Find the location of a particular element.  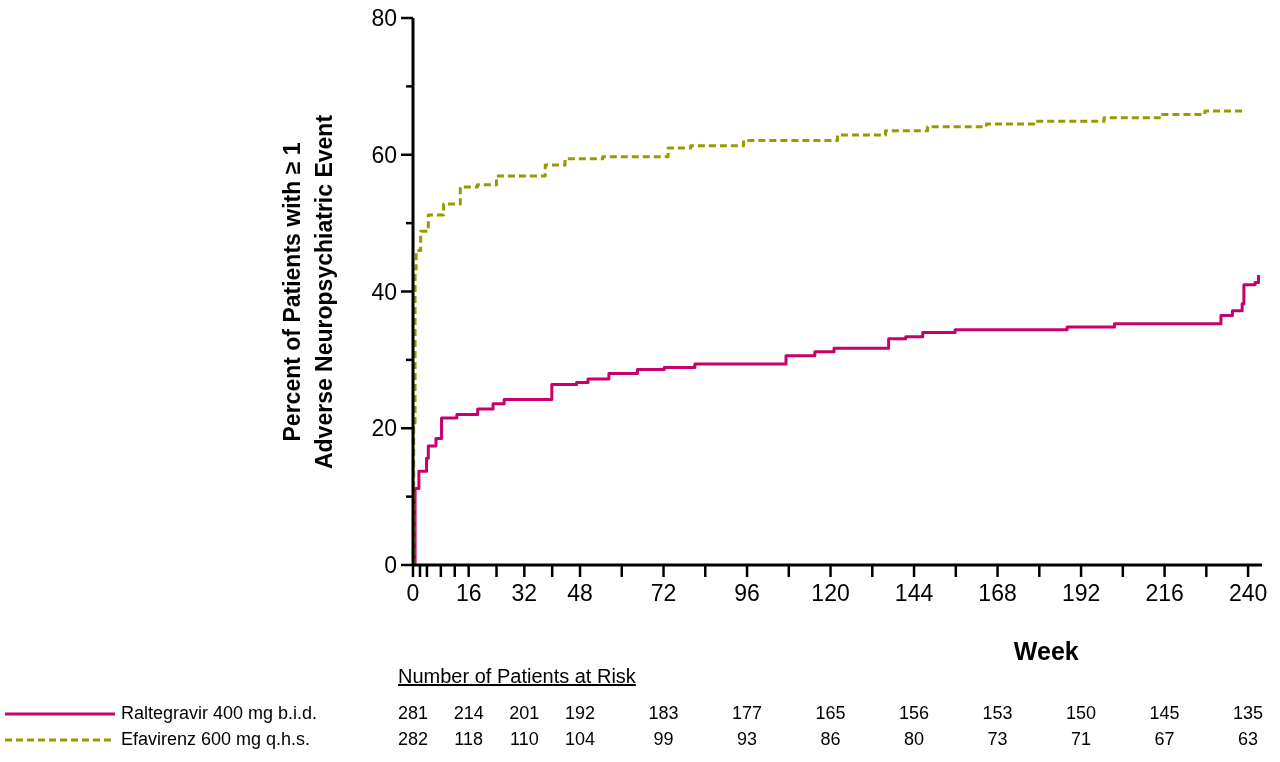

x-tick-label: 72 is located at coordinates (663, 593).